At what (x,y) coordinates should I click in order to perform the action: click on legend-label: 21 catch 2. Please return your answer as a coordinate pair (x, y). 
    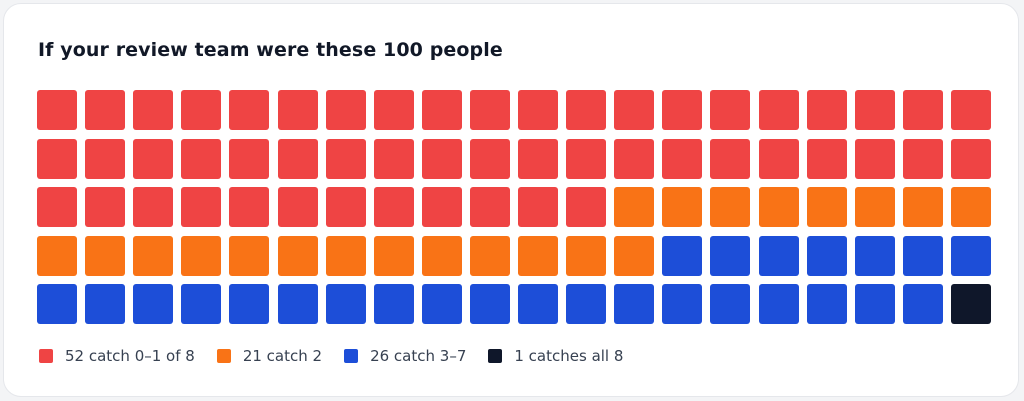
    Looking at the image, I should click on (282, 356).